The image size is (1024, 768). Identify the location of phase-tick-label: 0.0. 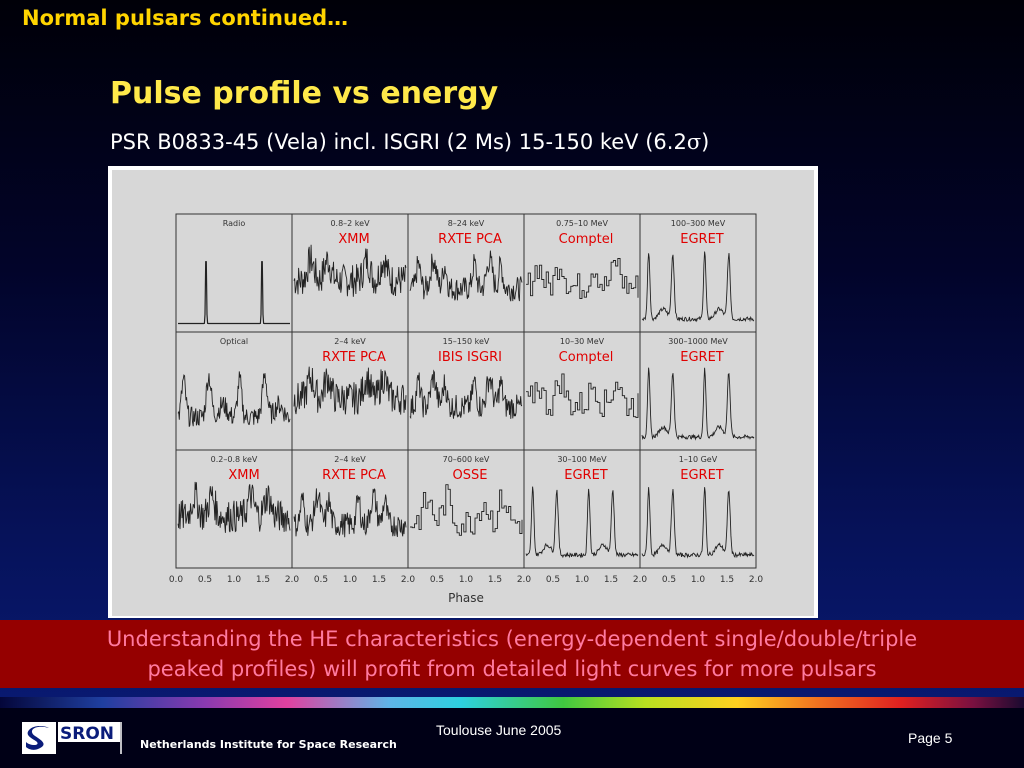
(176, 580).